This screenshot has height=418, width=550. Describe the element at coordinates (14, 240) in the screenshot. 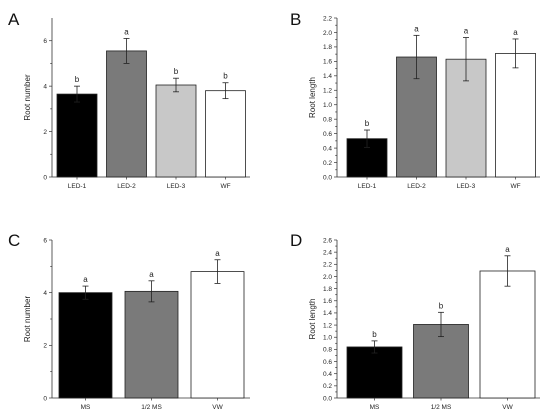

I see `panel-label: C` at that location.